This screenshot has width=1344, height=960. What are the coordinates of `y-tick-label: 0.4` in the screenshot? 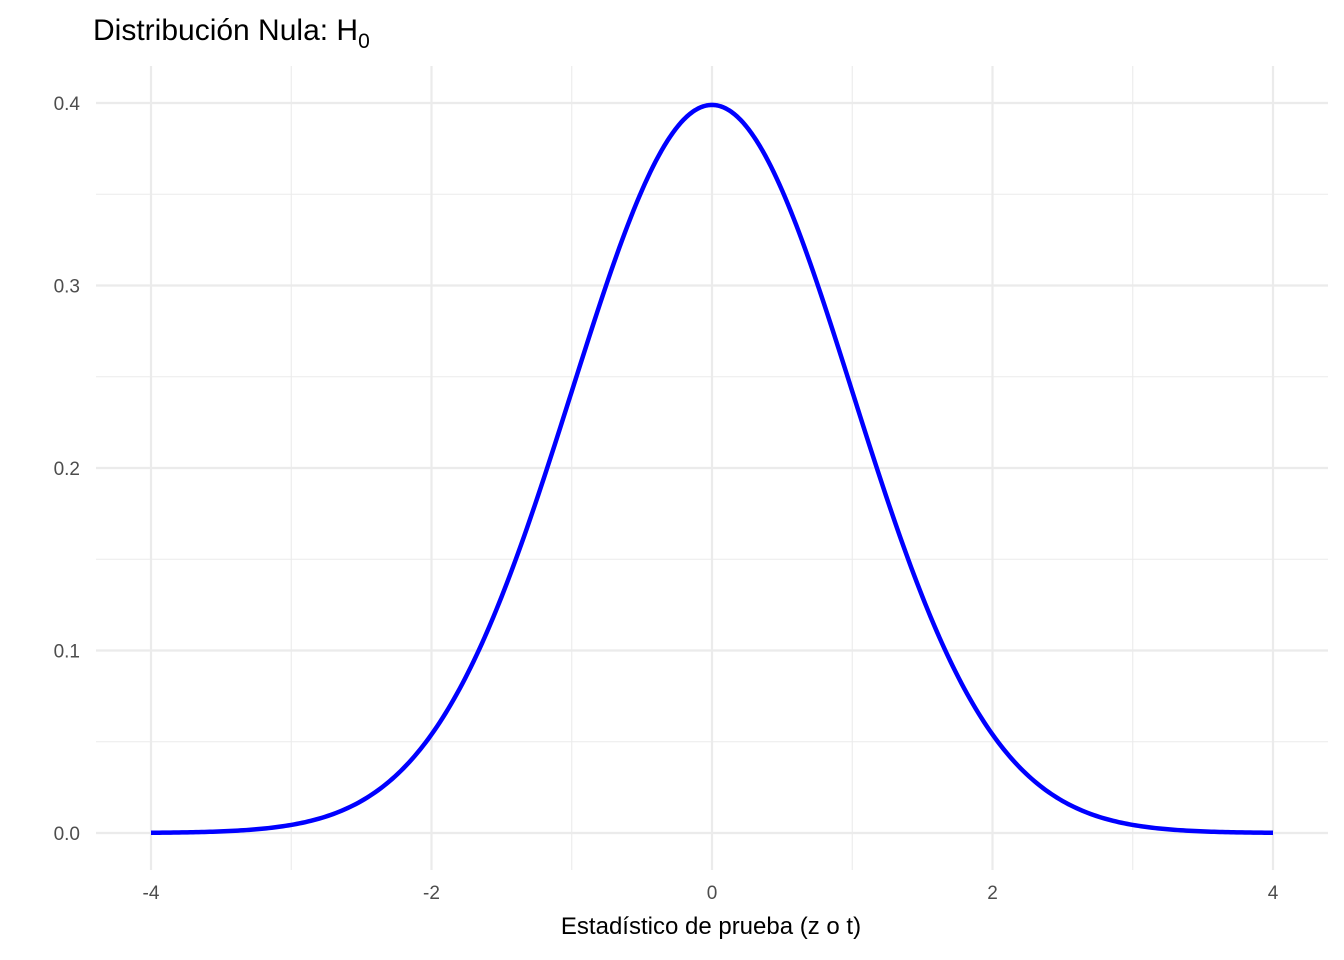 It's located at (67, 104).